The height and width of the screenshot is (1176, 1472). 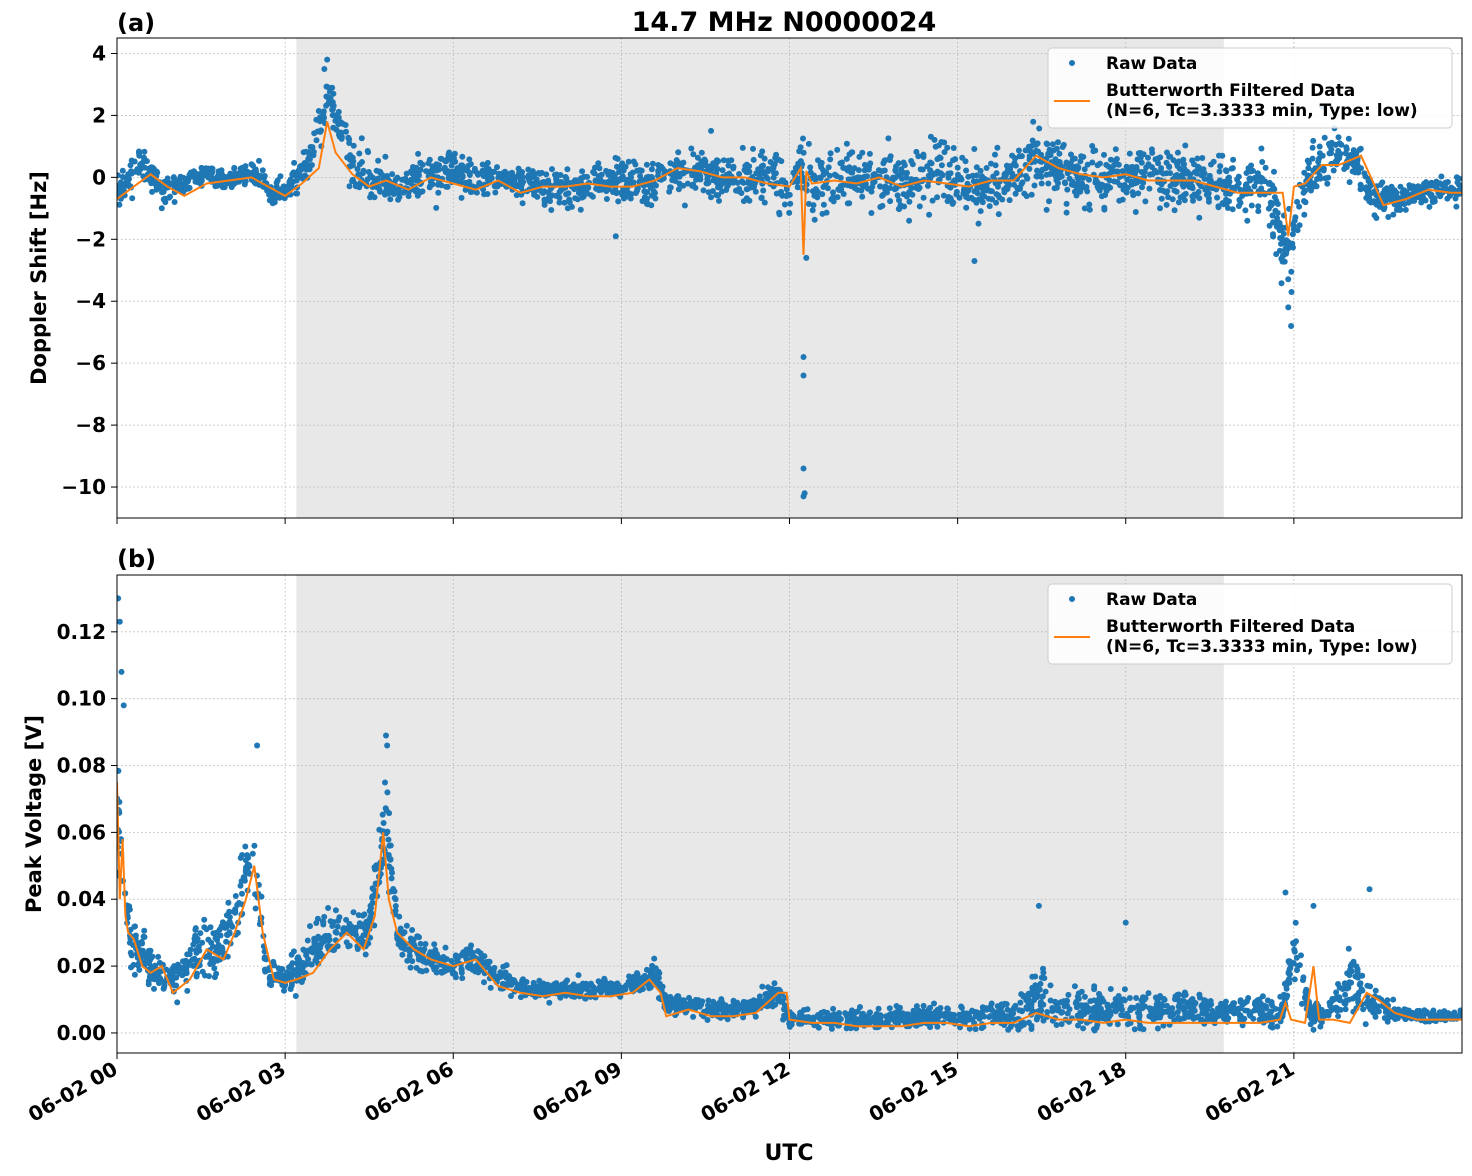 I want to click on y-tick-label: −8, so click(x=90, y=425).